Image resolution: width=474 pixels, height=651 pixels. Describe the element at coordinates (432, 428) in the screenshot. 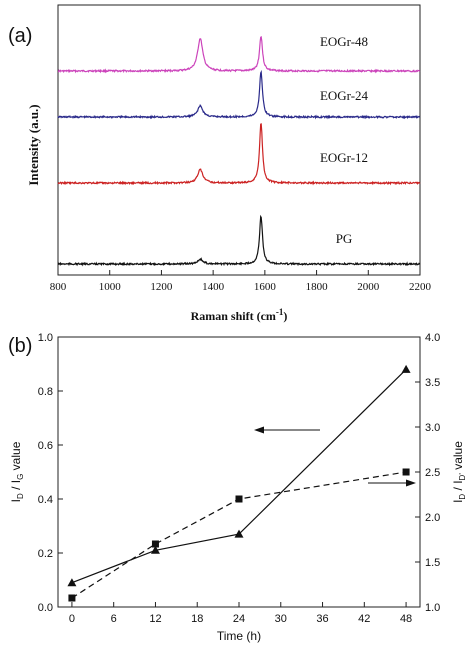

I see `right-y-tick-label: 3.0` at that location.